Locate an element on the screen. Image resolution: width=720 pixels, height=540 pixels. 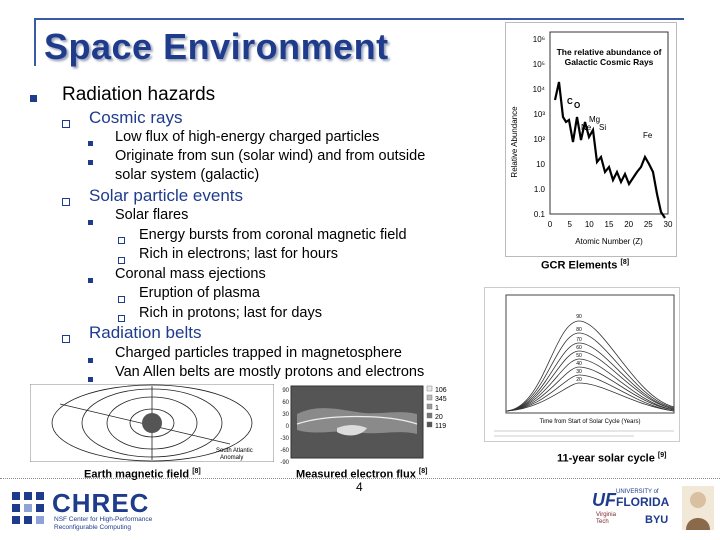
uf-line2: FLORIDA is located at coordinates (643, 502).